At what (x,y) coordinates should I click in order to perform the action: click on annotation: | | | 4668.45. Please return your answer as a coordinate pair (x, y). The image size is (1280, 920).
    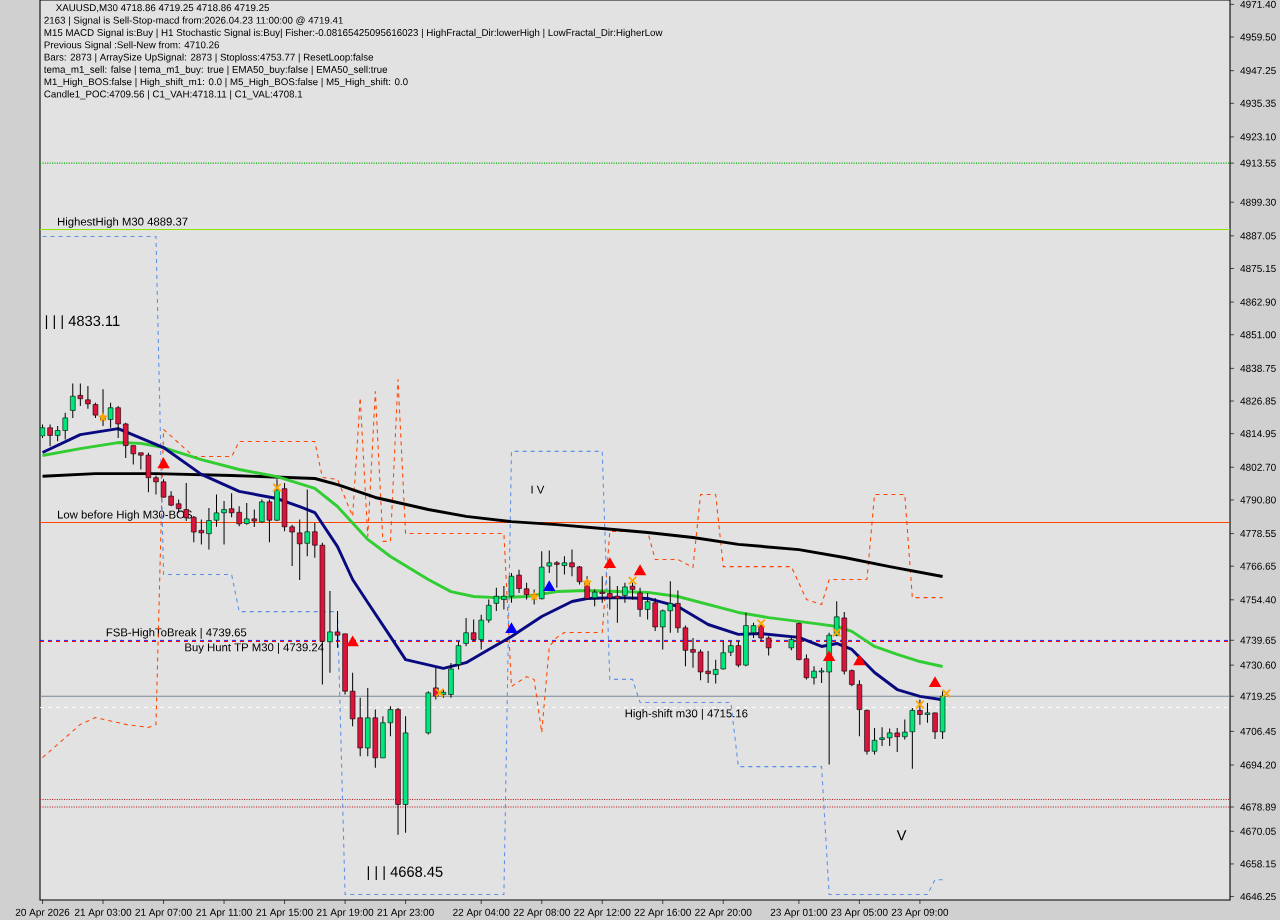
    Looking at the image, I should click on (405, 873).